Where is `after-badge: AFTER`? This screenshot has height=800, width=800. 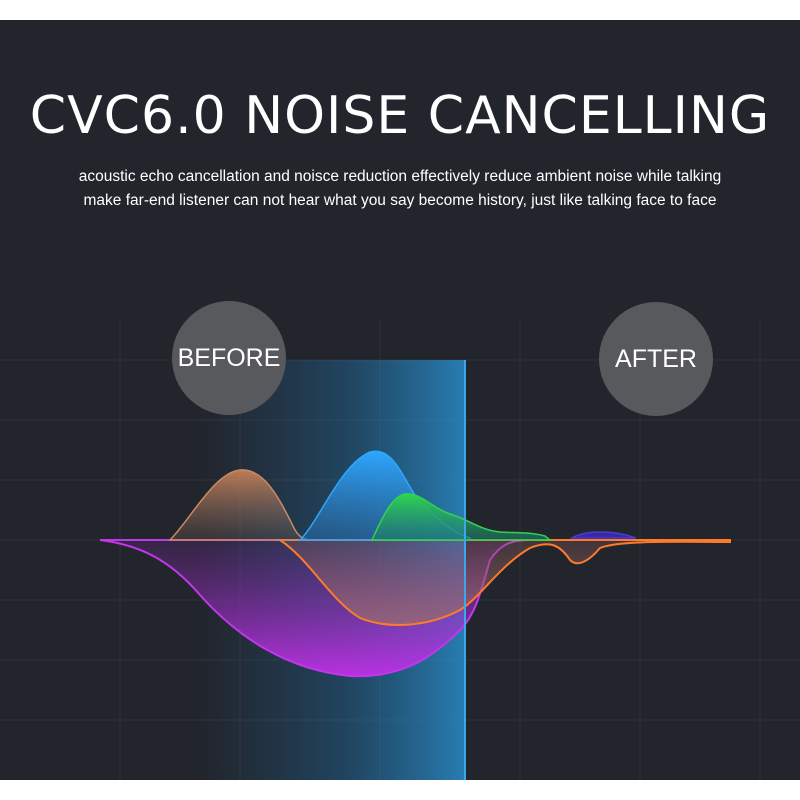
after-badge: AFTER is located at coordinates (656, 359).